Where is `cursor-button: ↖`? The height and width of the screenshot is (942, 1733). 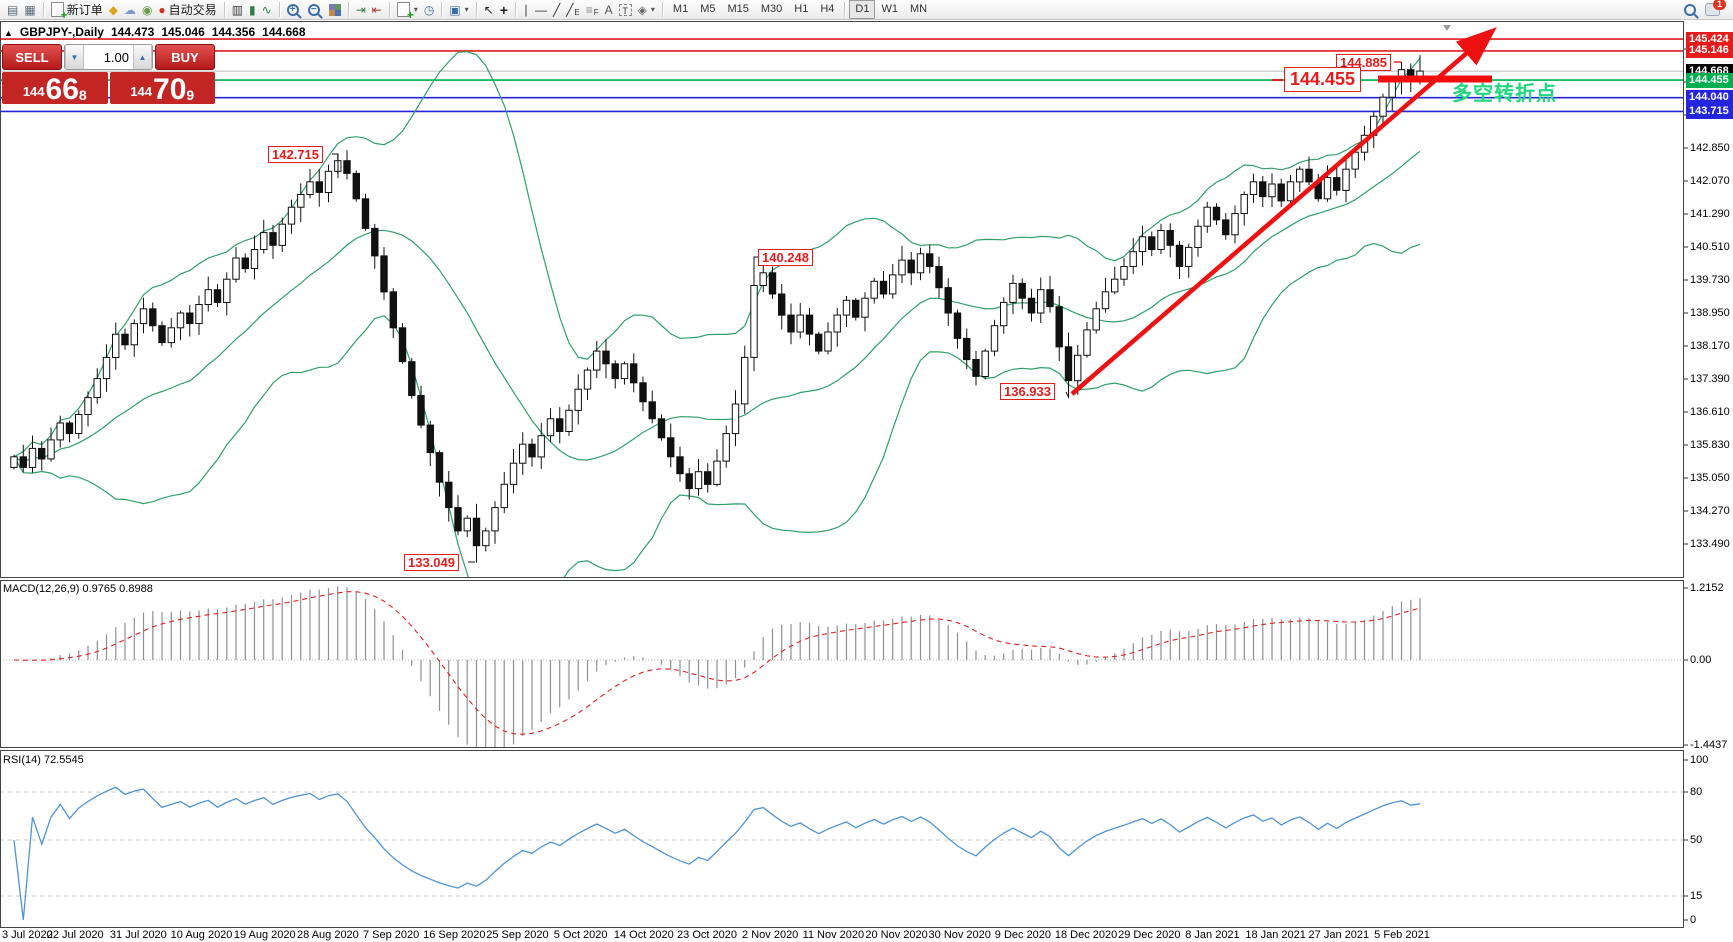 cursor-button: ↖ is located at coordinates (489, 10).